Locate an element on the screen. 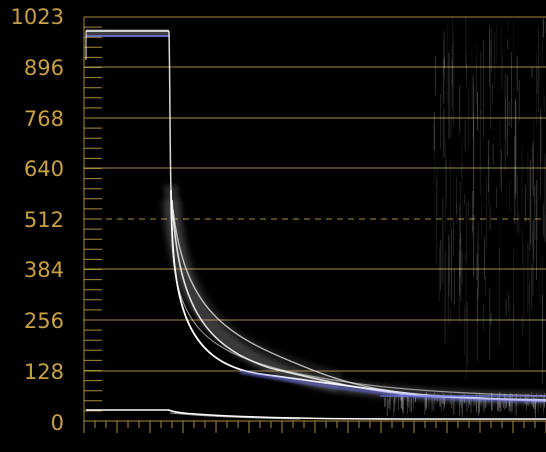  scale-label-768: 768 is located at coordinates (44, 119).